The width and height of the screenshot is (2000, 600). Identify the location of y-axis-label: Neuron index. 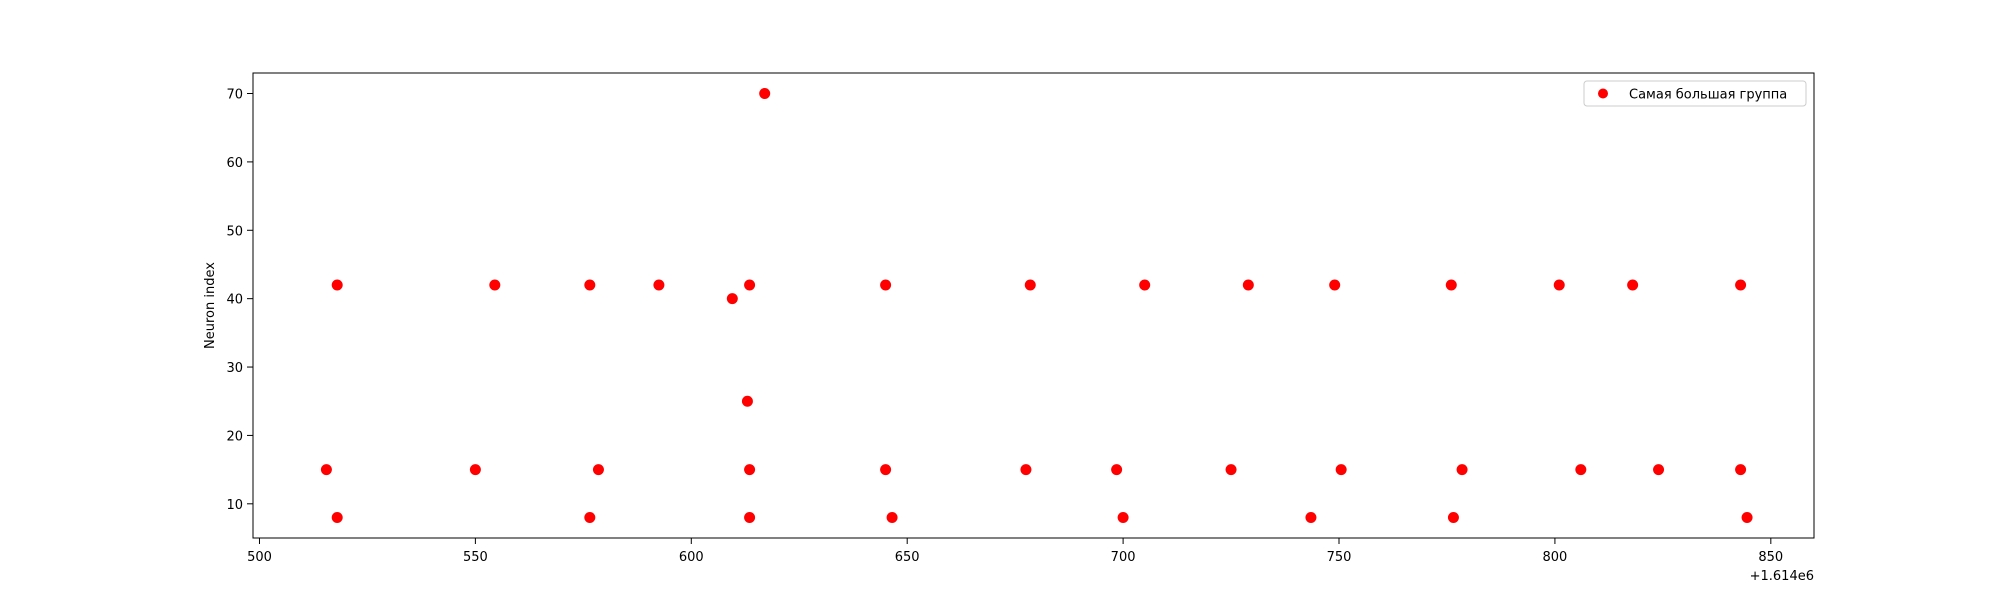
(210, 305).